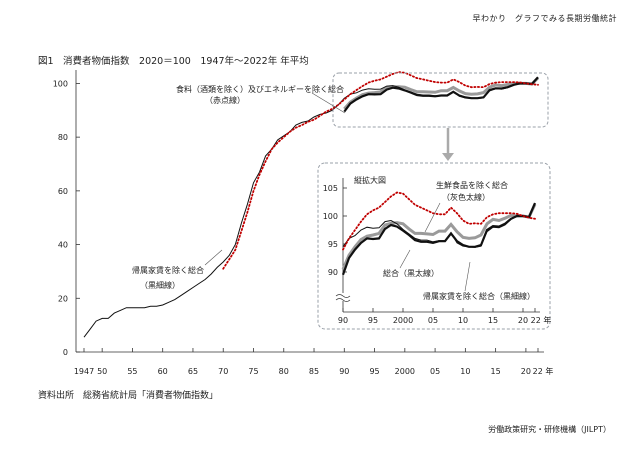 The width and height of the screenshot is (639, 452). I want to click on main-x-tick-label: 85, so click(314, 371).